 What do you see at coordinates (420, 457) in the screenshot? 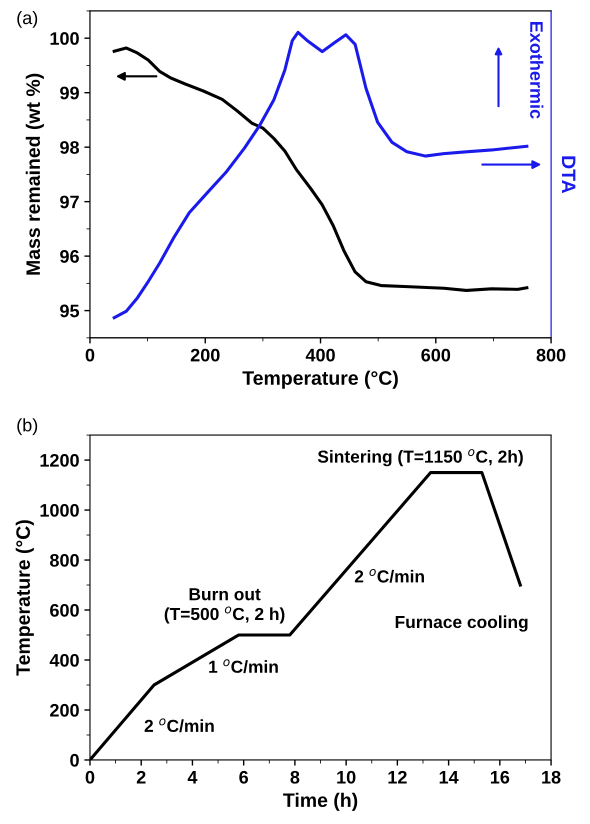
I see `annotation: Sintering (T=1150 $^{o}$C, 2h)` at bounding box center [420, 457].